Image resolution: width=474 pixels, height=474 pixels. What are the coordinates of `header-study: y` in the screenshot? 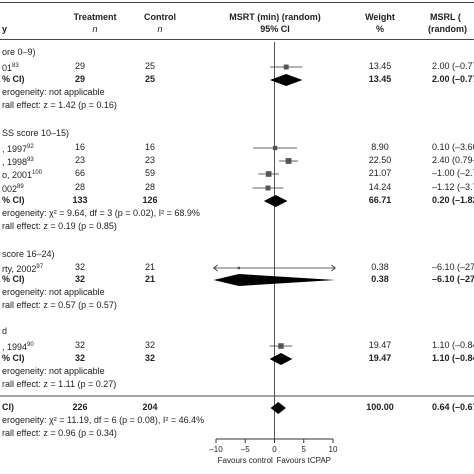 It's located at (5, 29).